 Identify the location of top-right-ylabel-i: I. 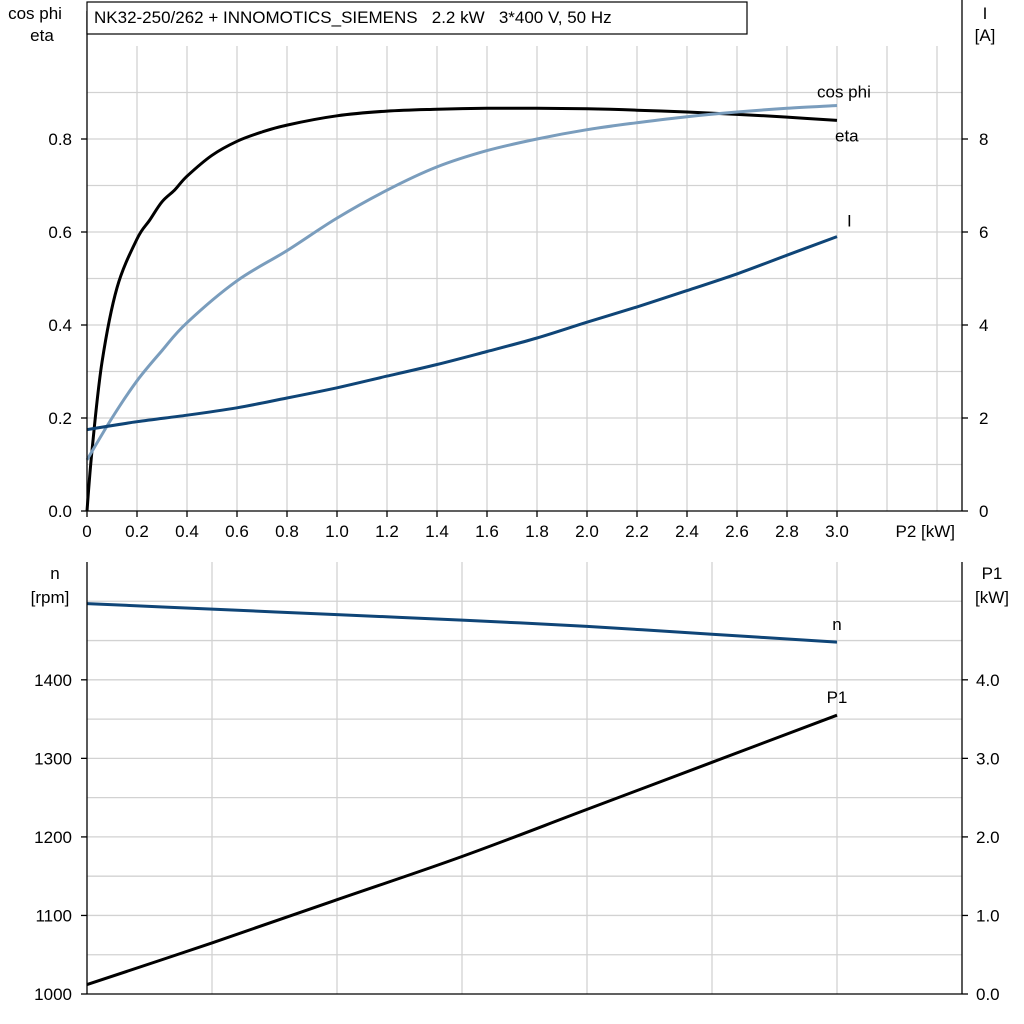
(985, 13).